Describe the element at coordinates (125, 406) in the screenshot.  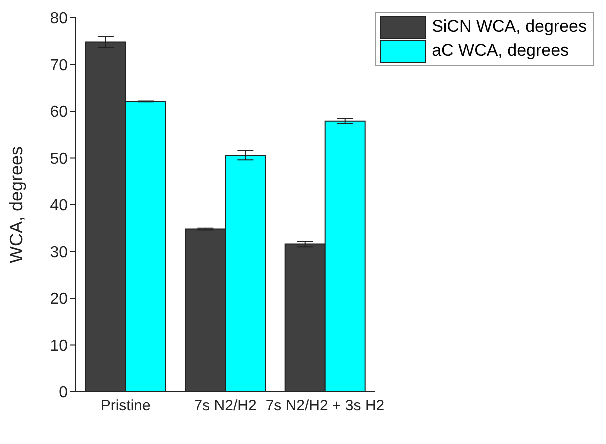
I see `x-tick-label: Pristine` at that location.